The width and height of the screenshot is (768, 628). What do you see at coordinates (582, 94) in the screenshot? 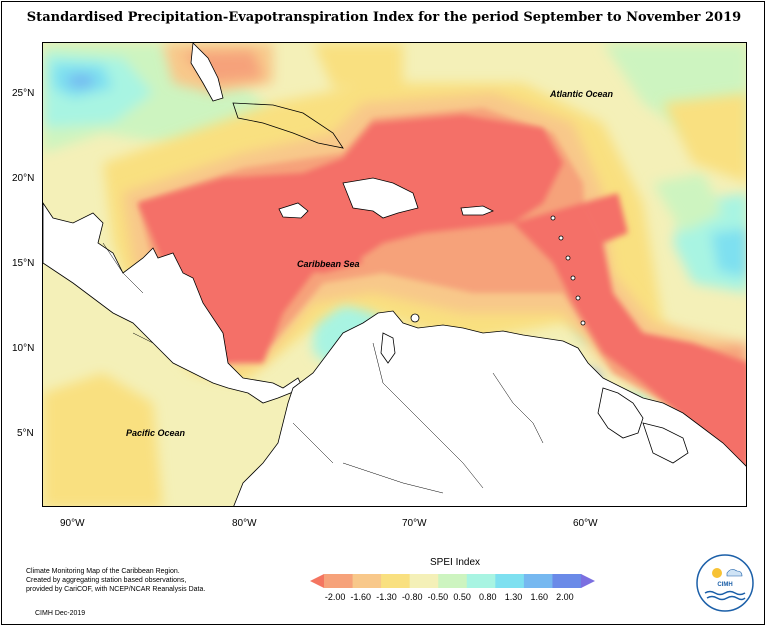
I see `label-atlantic-ocean: Atlantic Ocean` at bounding box center [582, 94].